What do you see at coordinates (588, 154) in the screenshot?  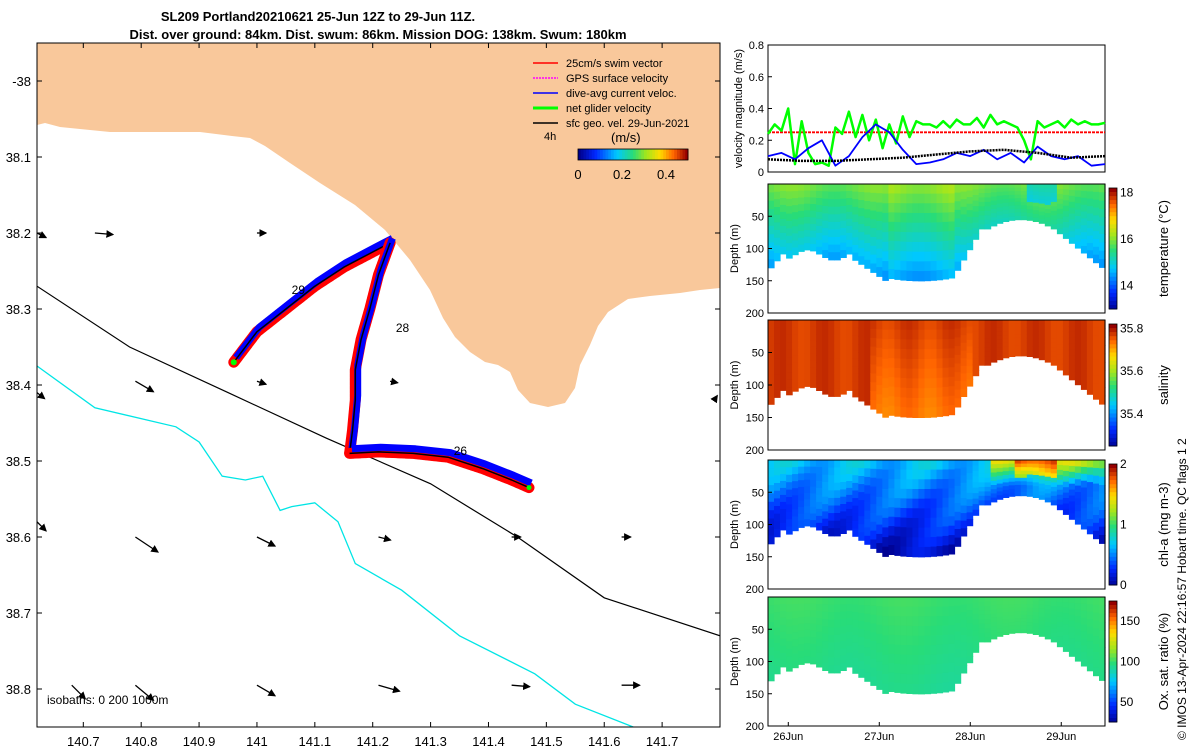 I see `map-colorbar-swatch` at bounding box center [588, 154].